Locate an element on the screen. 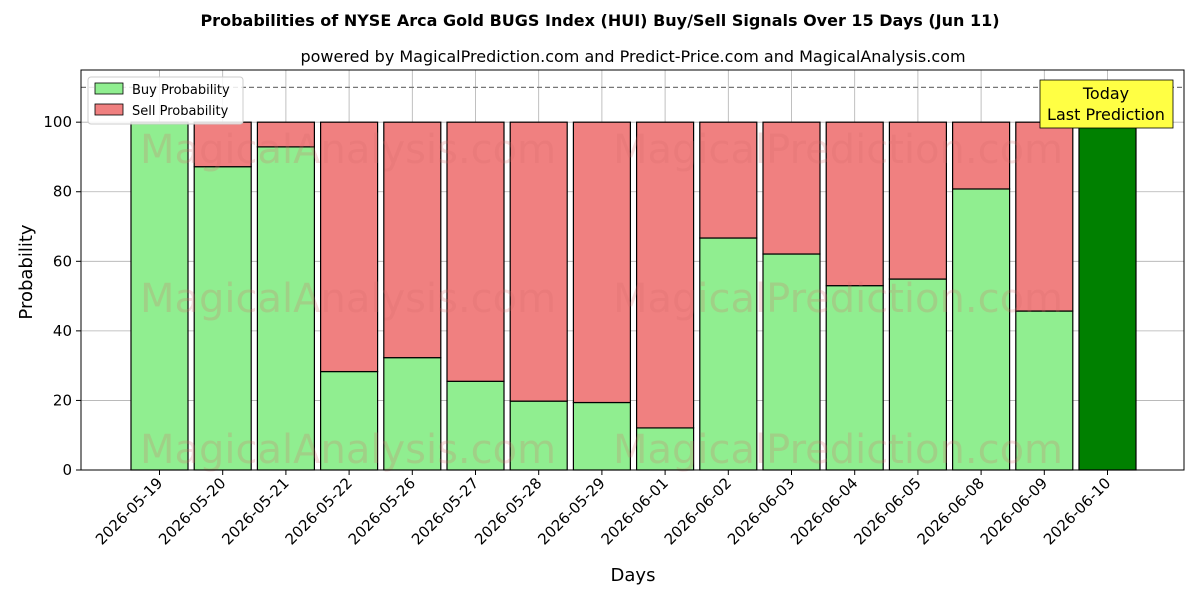 Image resolution: width=1200 pixels, height=600 pixels. legend-box is located at coordinates (165, 100).